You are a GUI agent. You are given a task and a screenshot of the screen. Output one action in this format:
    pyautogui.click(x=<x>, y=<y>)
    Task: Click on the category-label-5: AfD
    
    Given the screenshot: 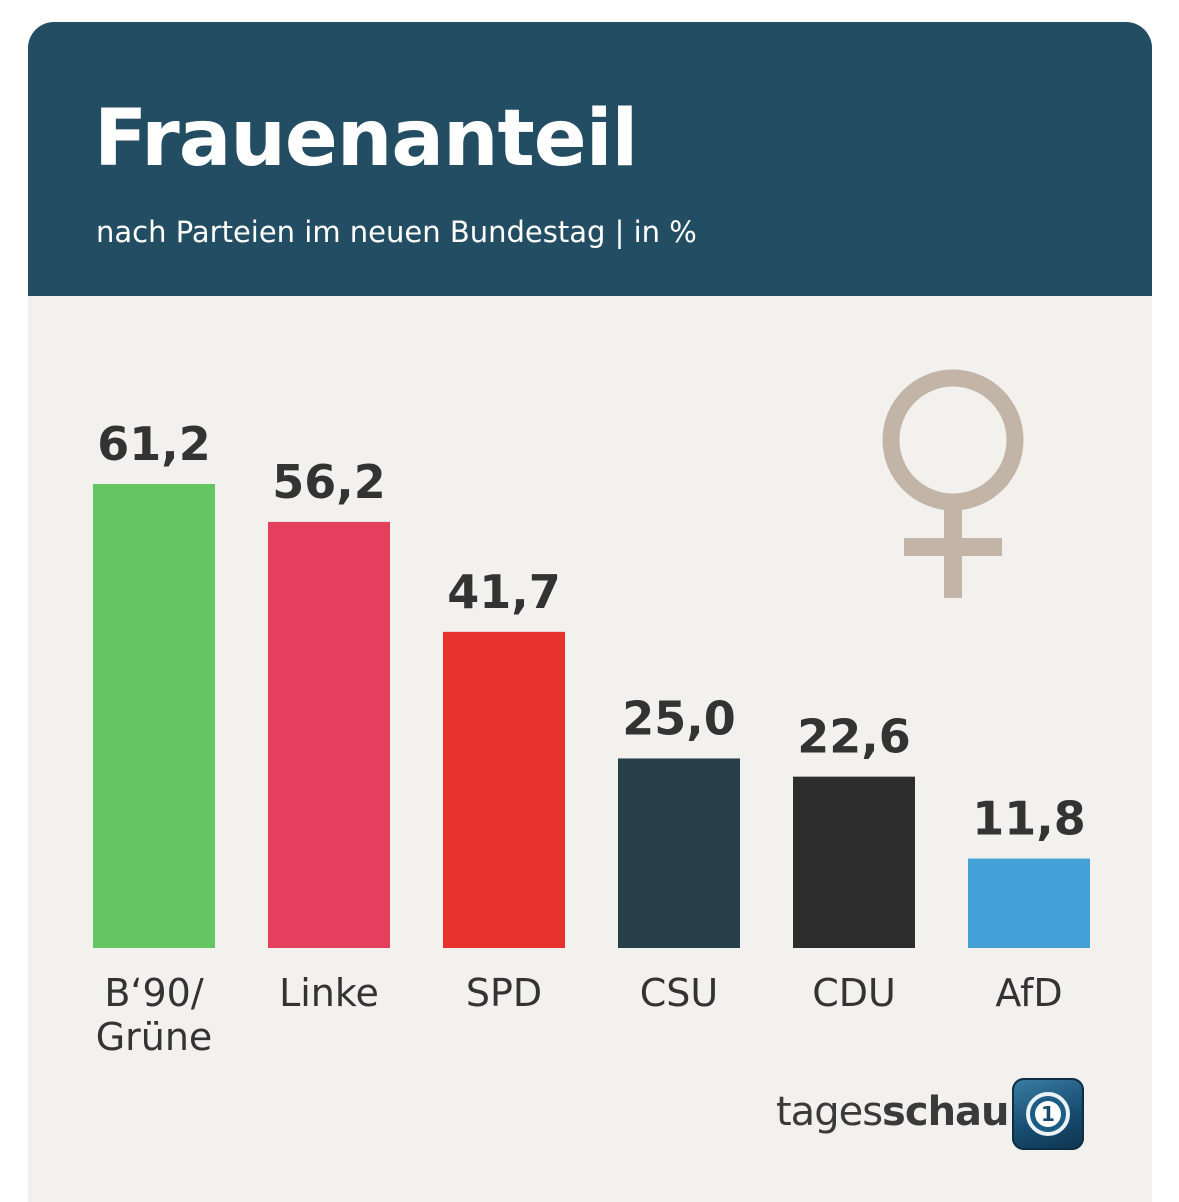 What is the action you would take?
    pyautogui.click(x=1028, y=993)
    